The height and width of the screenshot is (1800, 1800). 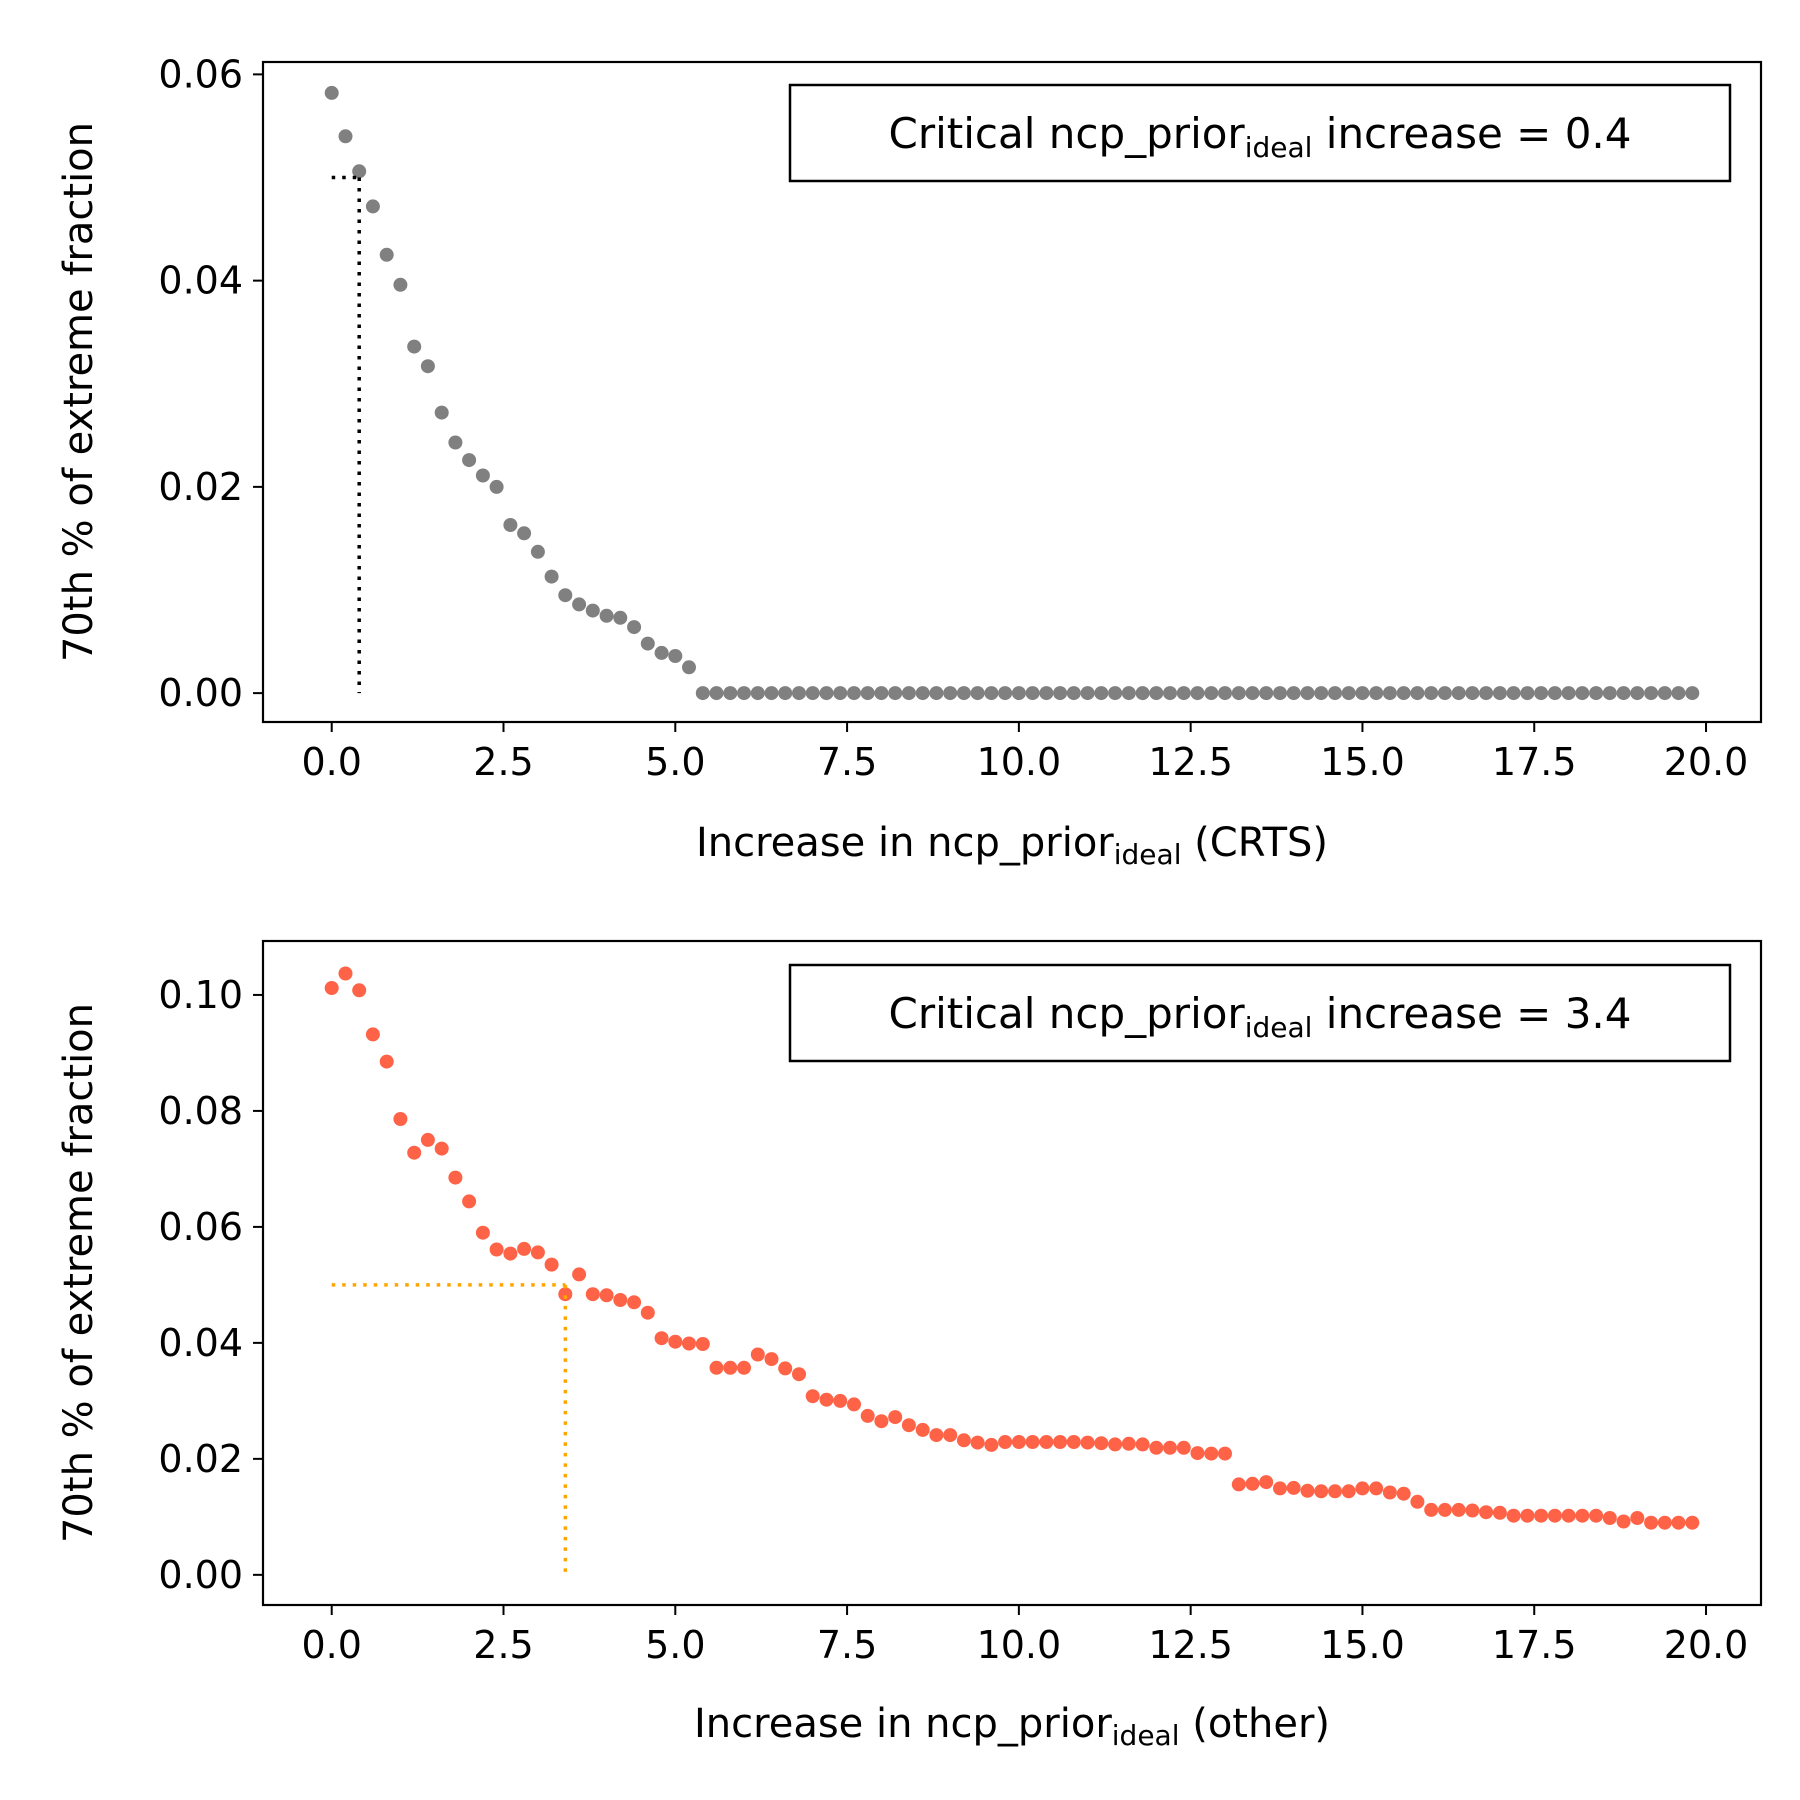 I want to click on top-x-tick-label: 10.0, so click(x=1019, y=762).